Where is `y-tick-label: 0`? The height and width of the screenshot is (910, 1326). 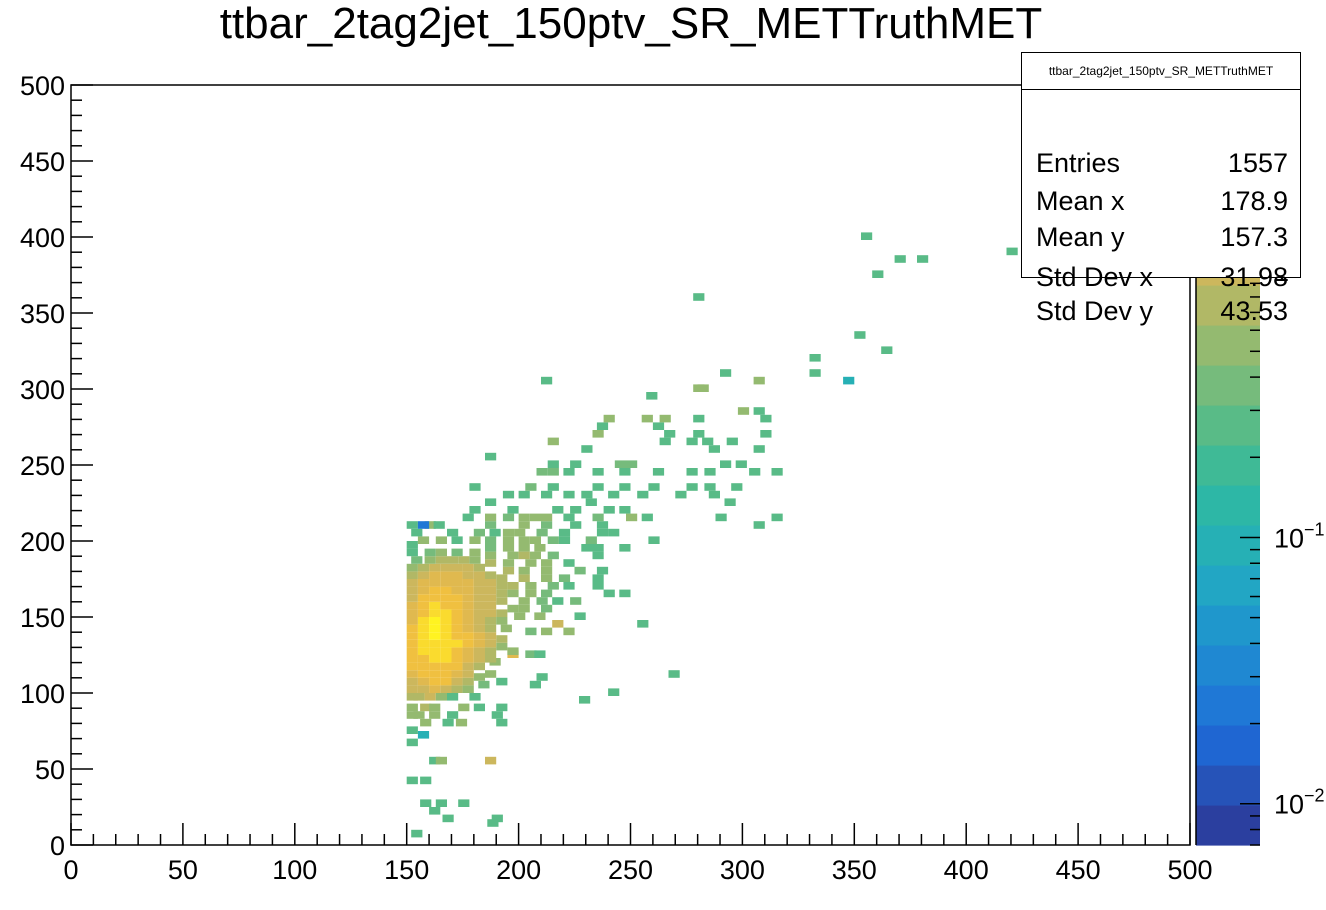 y-tick-label: 0 is located at coordinates (57, 846).